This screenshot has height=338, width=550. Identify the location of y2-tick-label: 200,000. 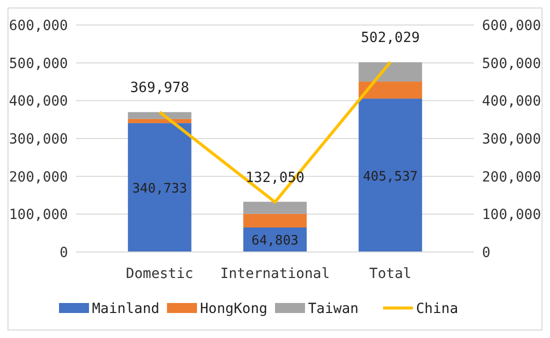
(512, 177).